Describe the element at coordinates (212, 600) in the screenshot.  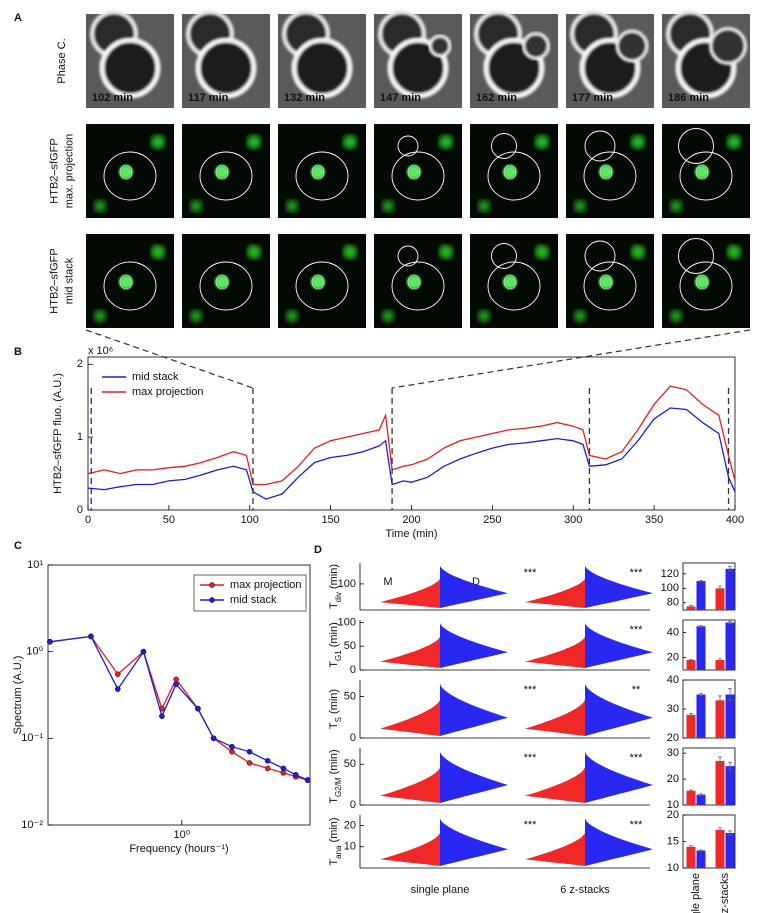
I see `legend-marker` at that location.